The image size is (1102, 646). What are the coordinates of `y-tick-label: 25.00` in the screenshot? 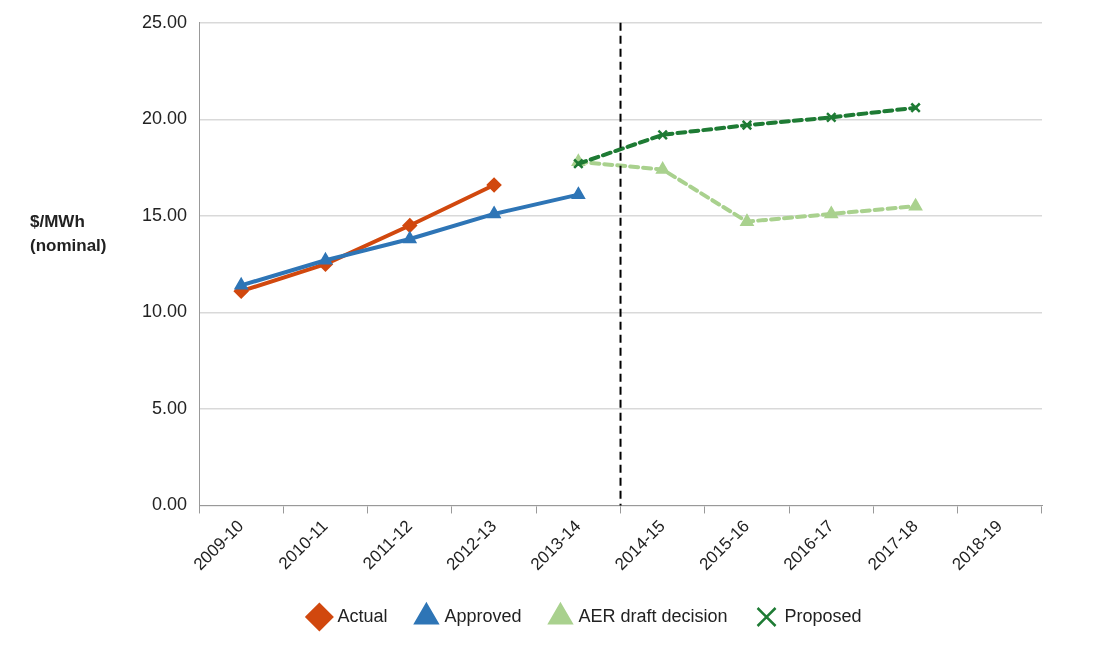 It's located at (165, 21).